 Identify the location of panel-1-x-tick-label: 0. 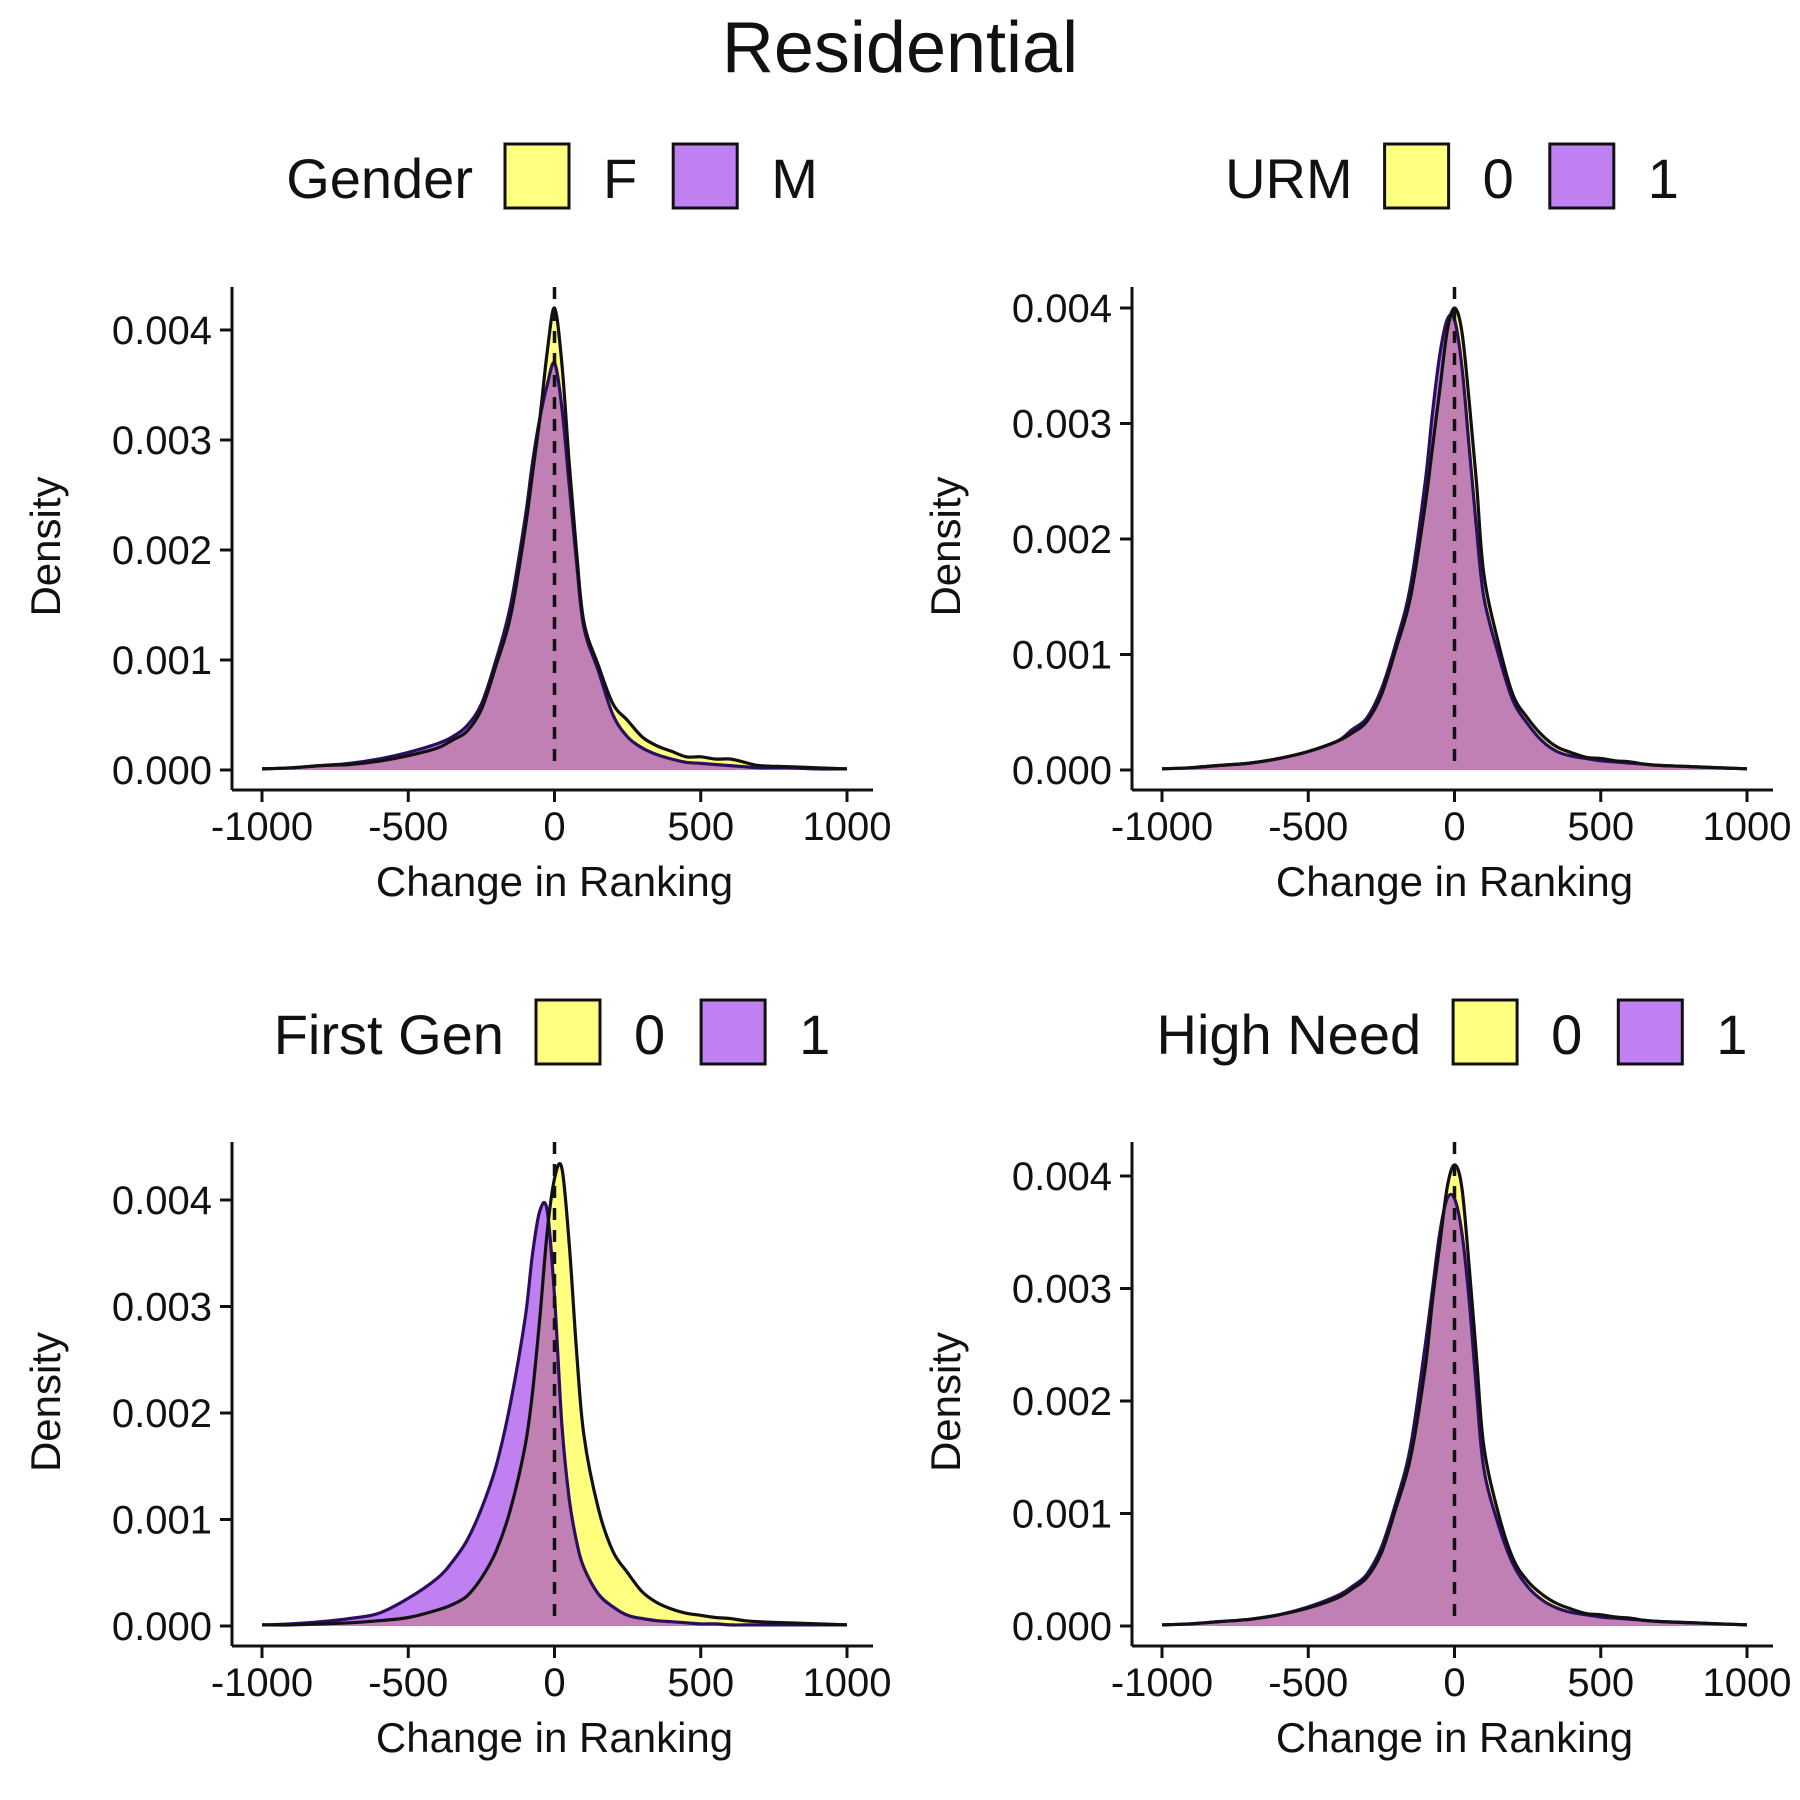
(554, 827).